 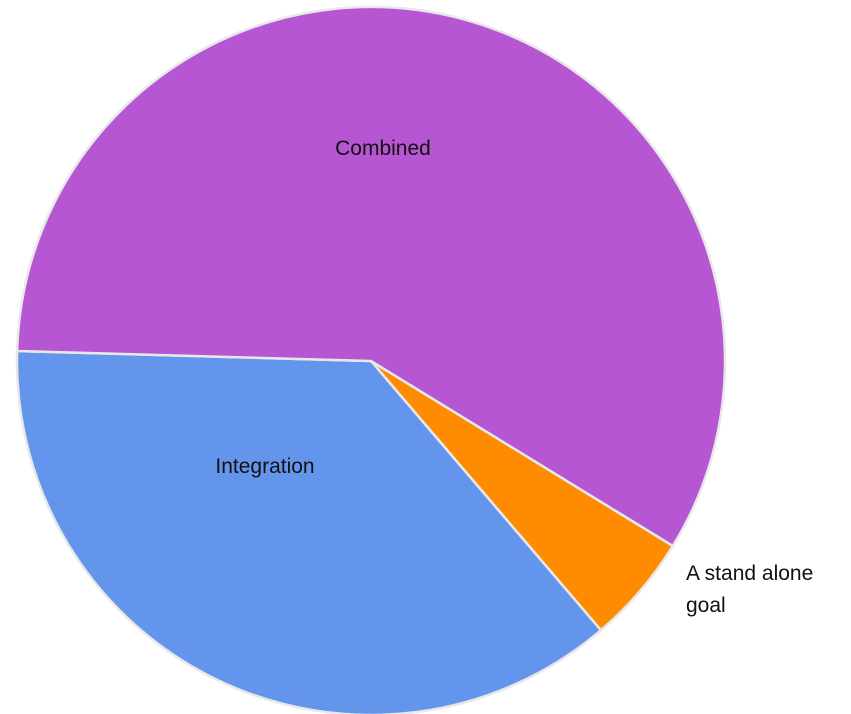 I want to click on slice-label-combined: Combined, so click(x=383, y=148).